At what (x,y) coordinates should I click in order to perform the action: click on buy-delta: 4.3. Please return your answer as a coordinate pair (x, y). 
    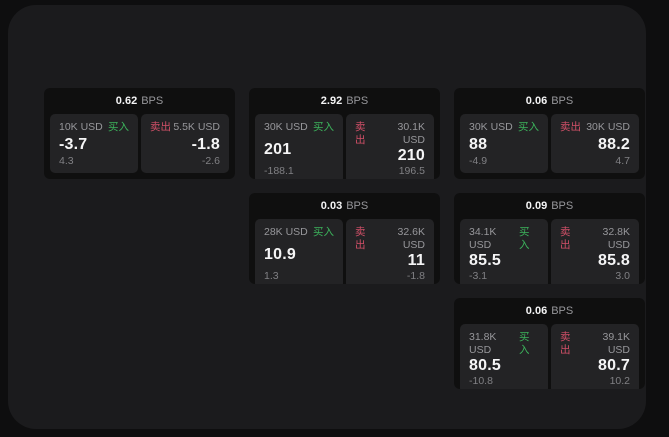
    Looking at the image, I should click on (66, 161).